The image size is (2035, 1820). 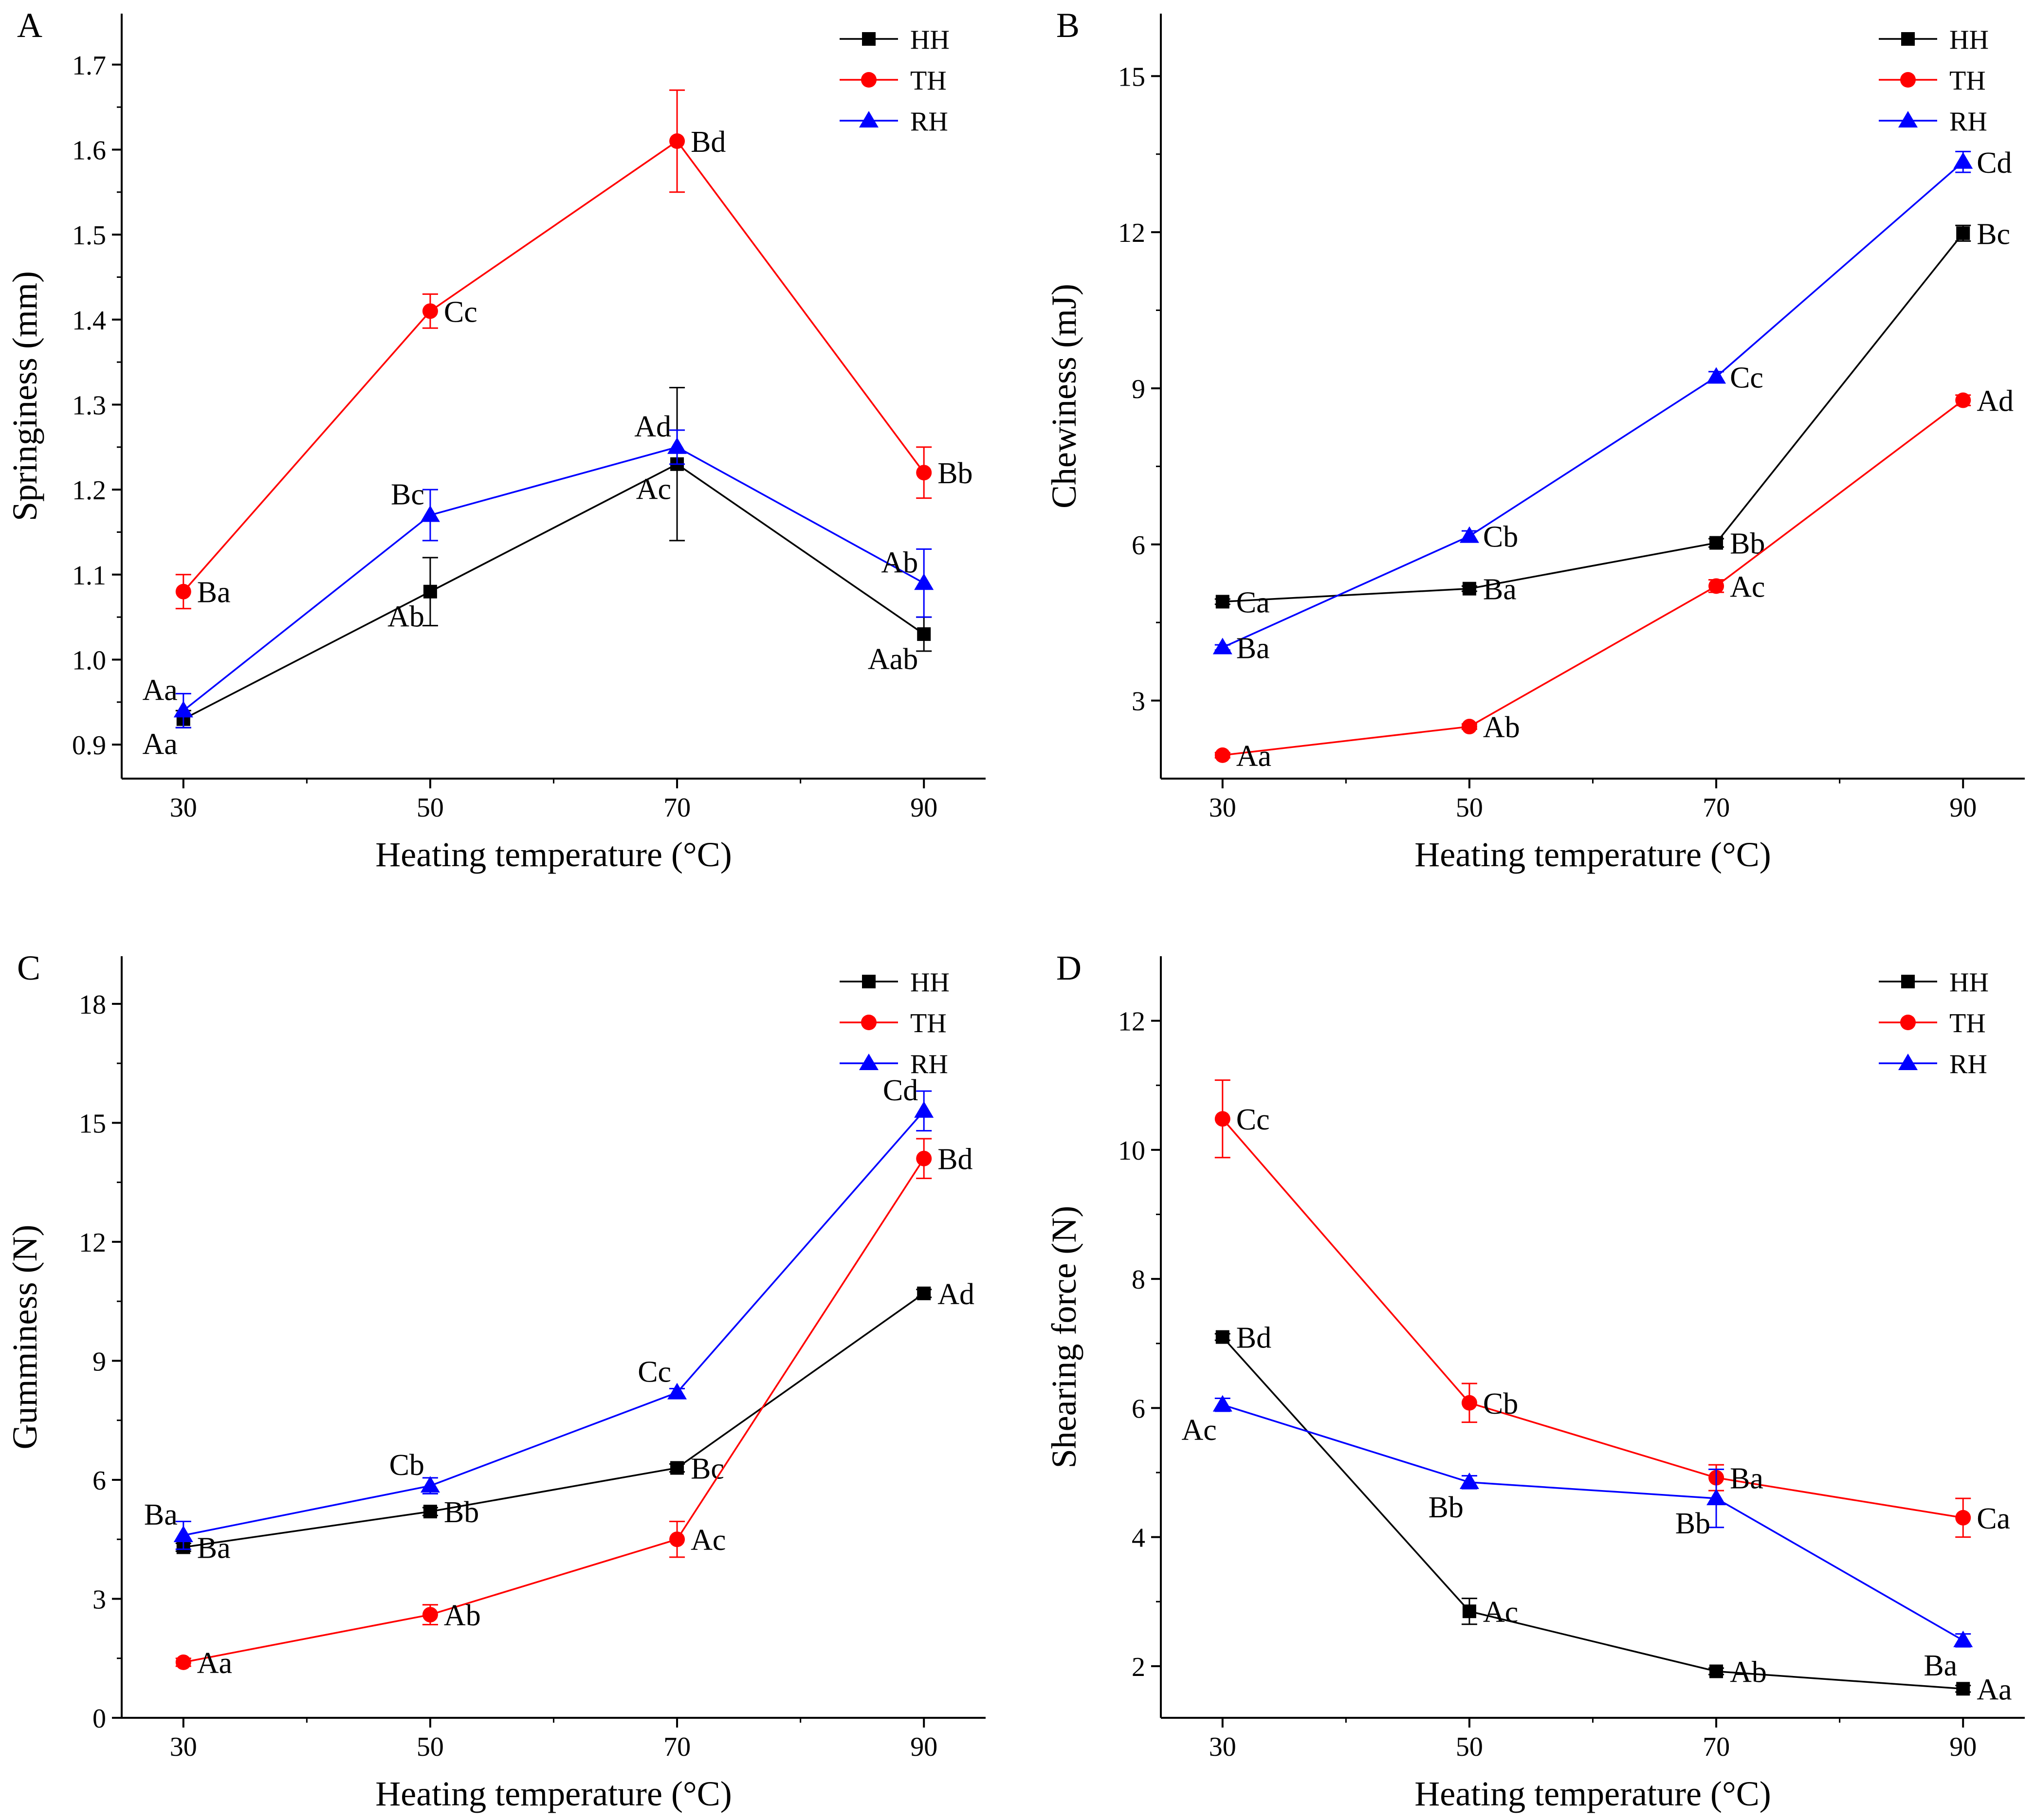 I want to click on series-th: Ba Cc Bd Bb, so click(x=574, y=349).